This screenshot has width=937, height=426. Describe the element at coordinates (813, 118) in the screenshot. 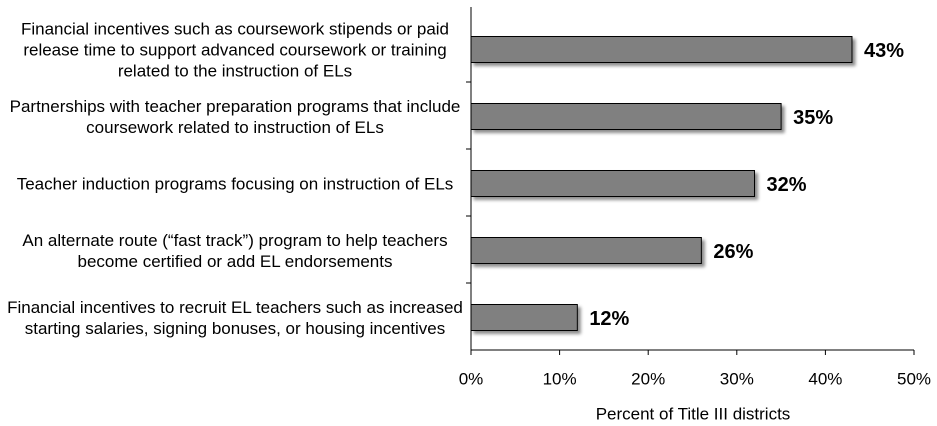

I see `value-label: 35%` at that location.